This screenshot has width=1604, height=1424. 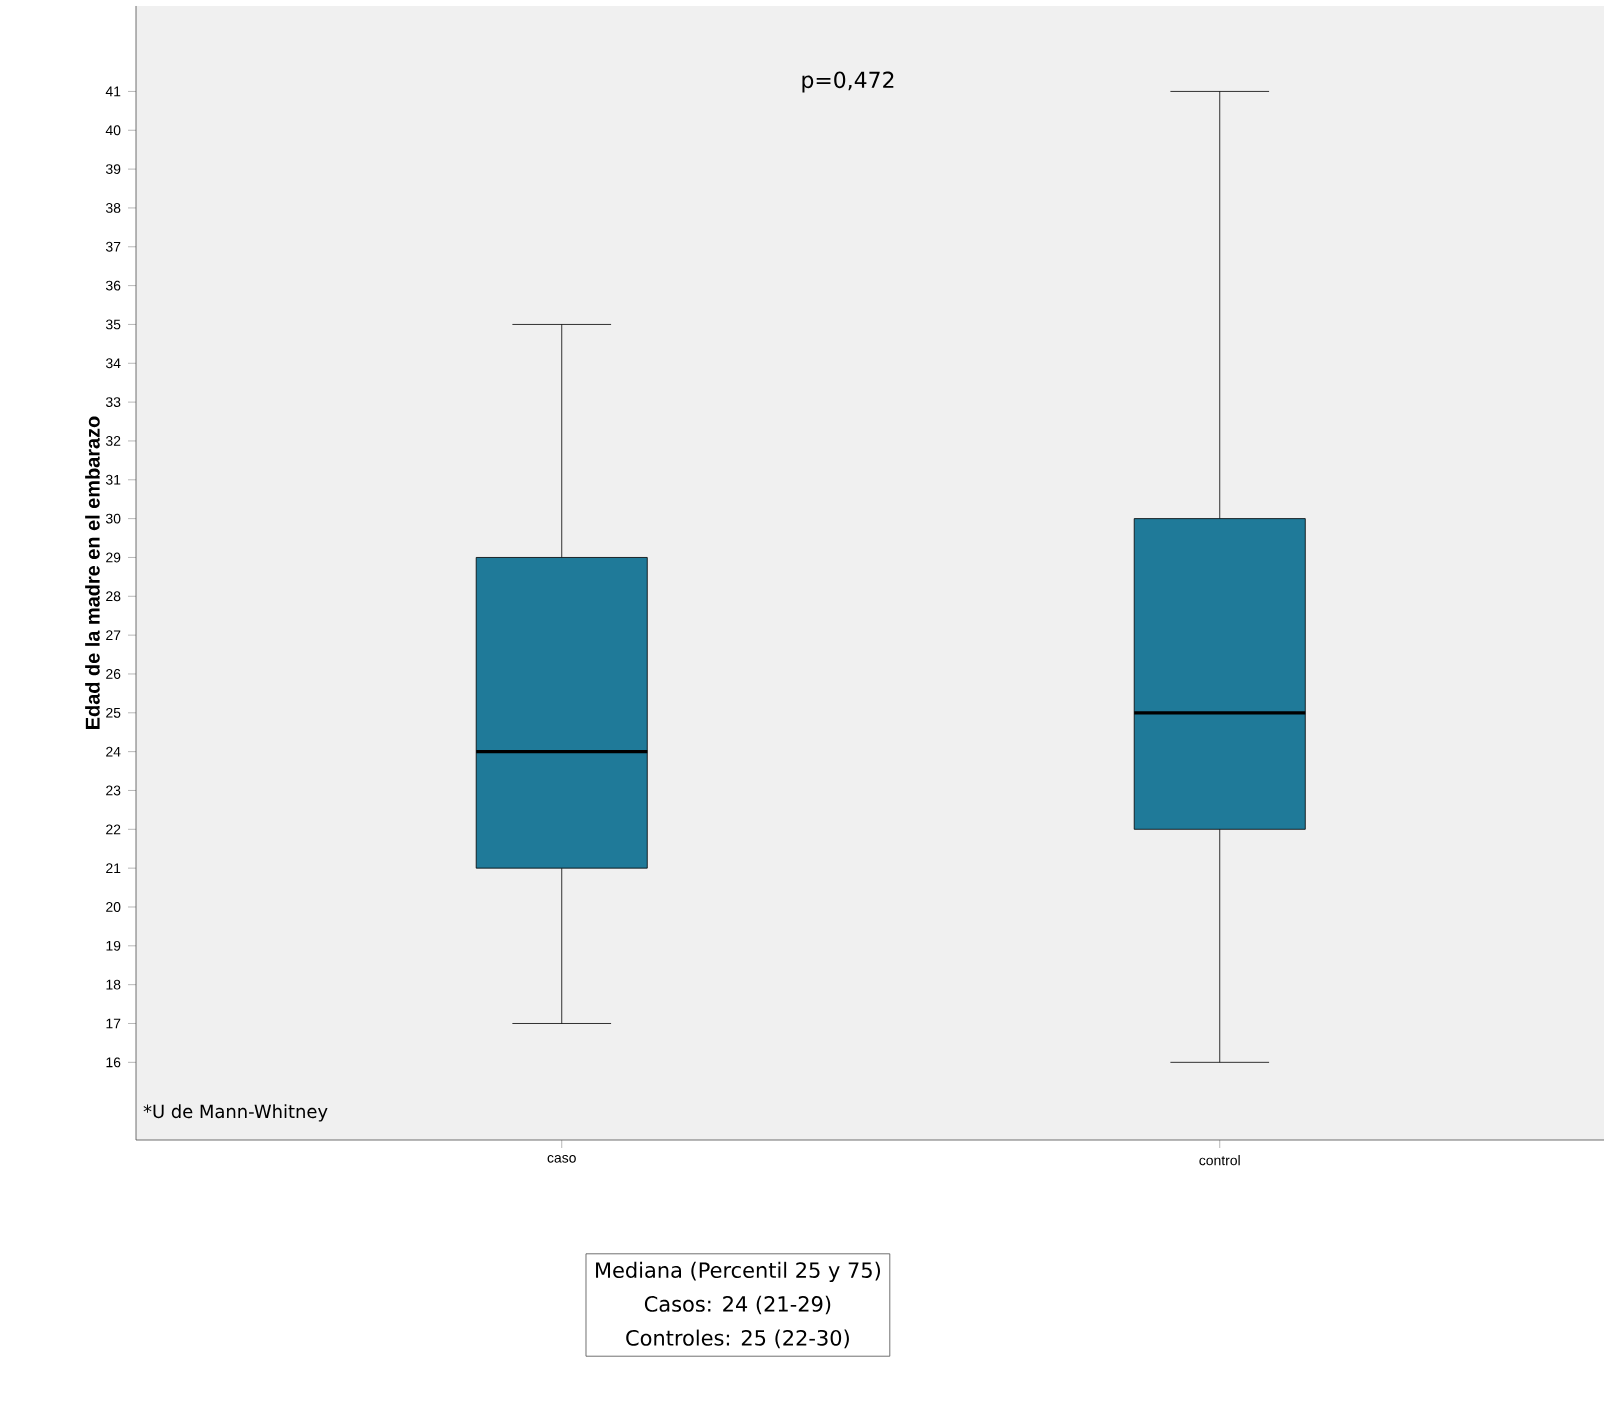 What do you see at coordinates (235, 1113) in the screenshot?
I see `annotation: *U de Mann-Whitney` at bounding box center [235, 1113].